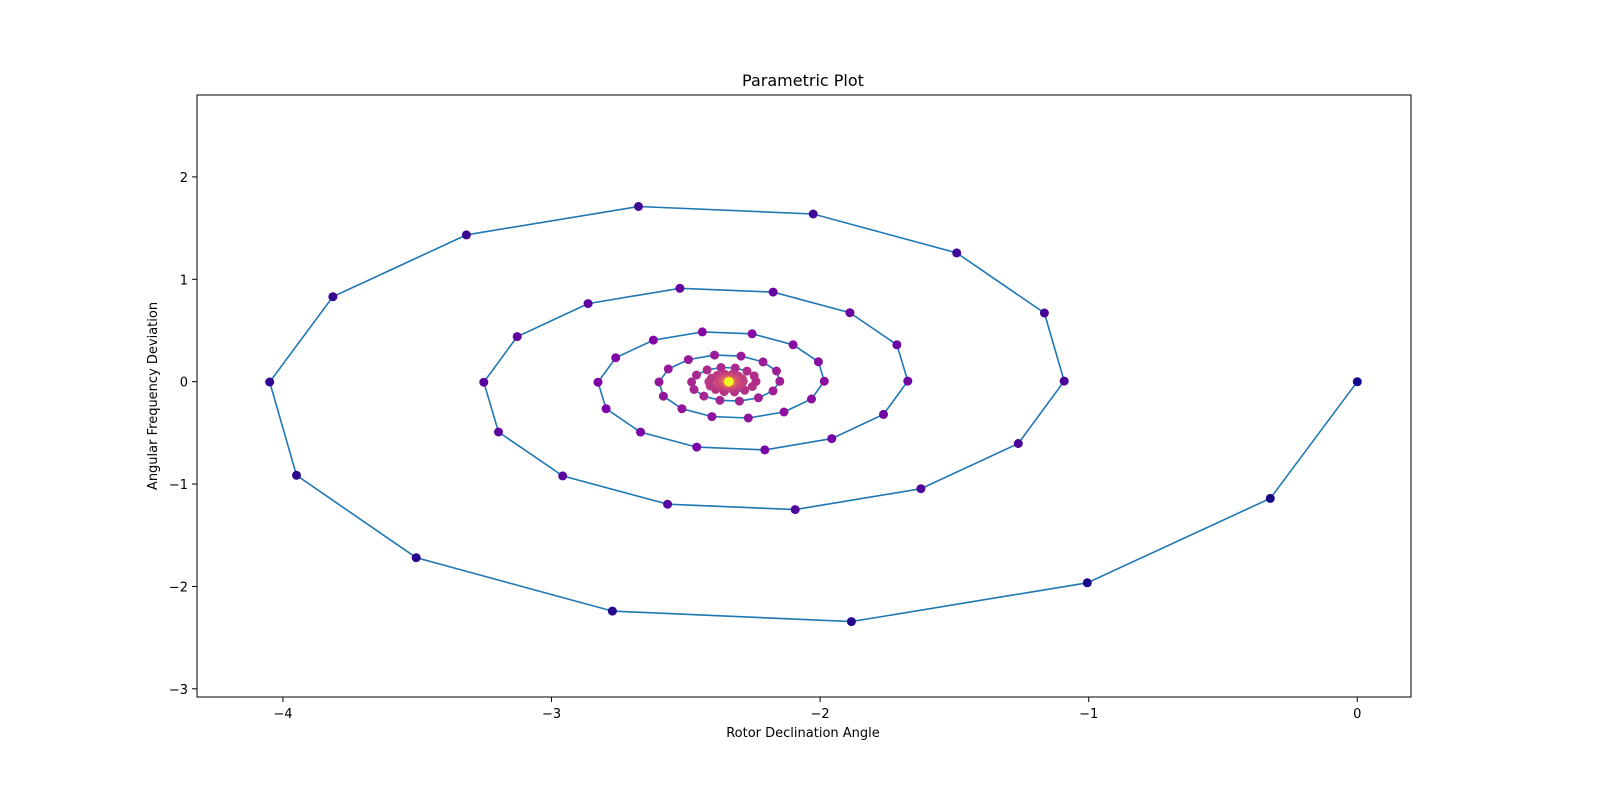 The image size is (1600, 800). I want to click on y-tick-label: −1, so click(178, 485).